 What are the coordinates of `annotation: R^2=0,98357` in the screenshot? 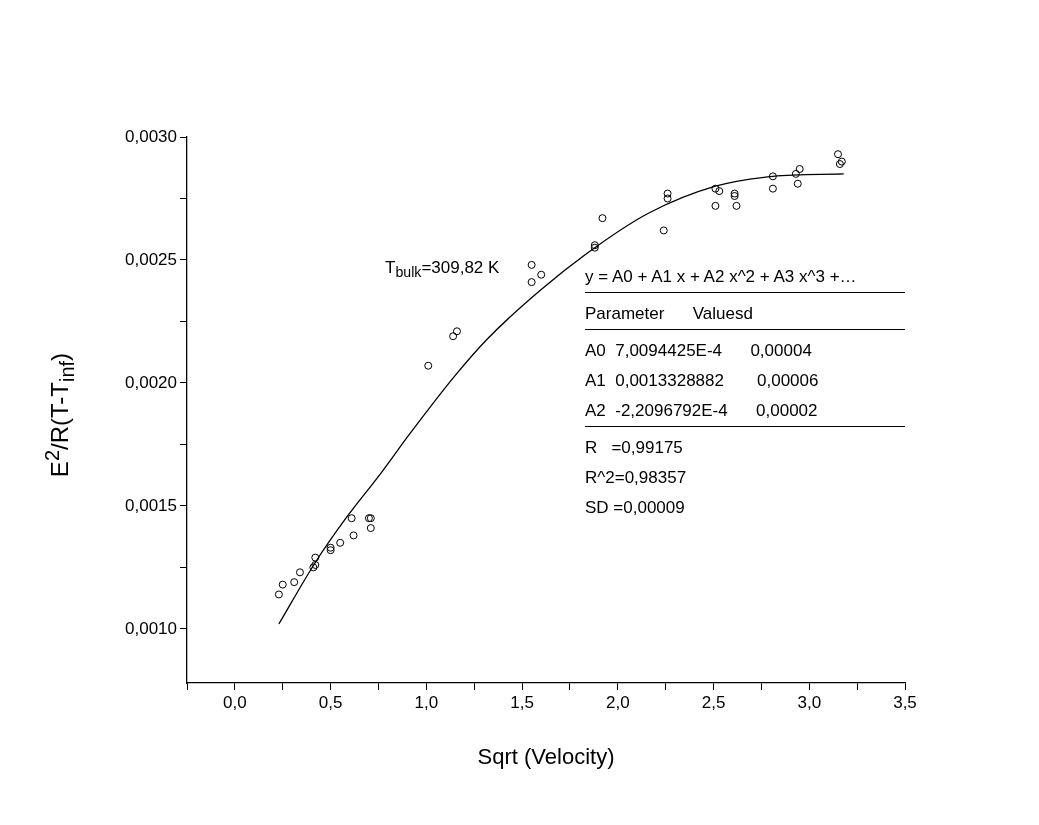 It's located at (636, 478).